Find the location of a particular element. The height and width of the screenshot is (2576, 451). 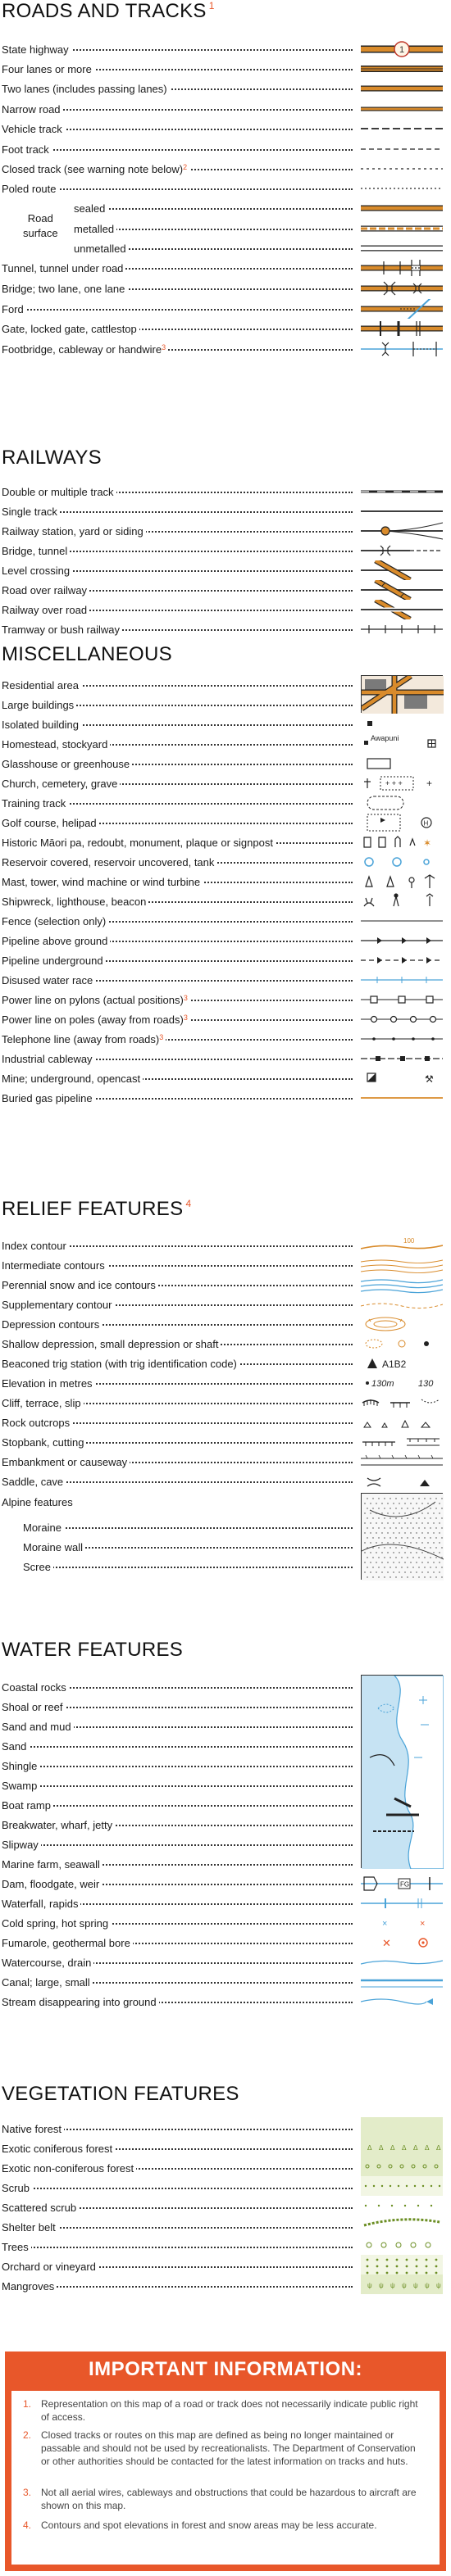

legend-label-text: Watercourse, drain is located at coordinates (47, 1963).